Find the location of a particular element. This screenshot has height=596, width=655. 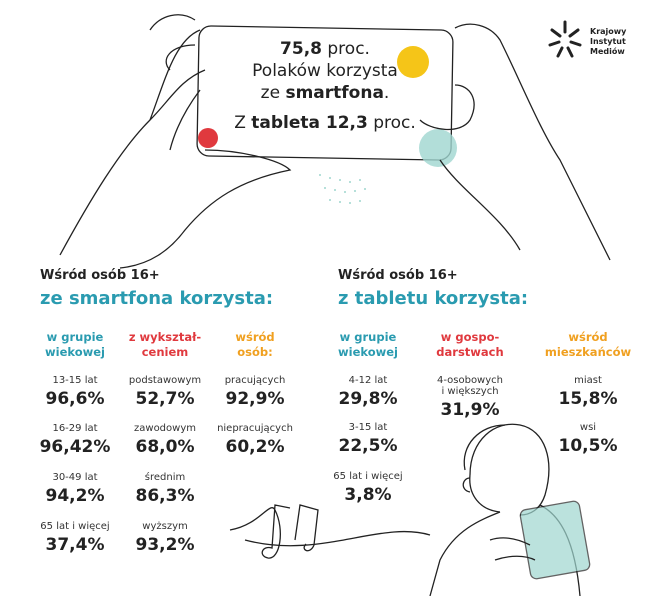

column-title: z wykształ-ceniem is located at coordinates (165, 345).